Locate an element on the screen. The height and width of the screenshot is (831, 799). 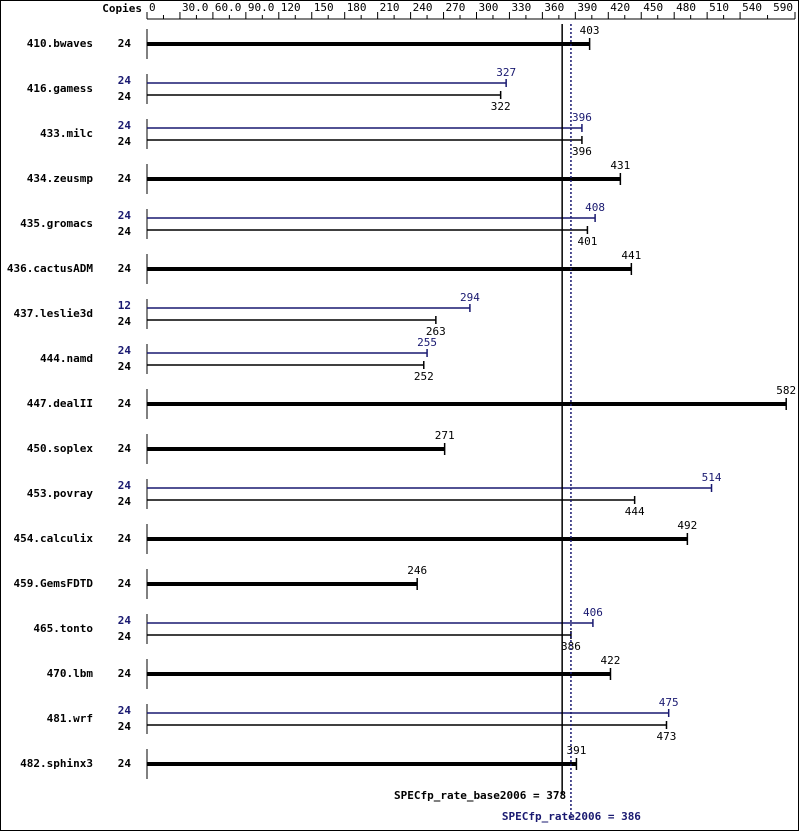
base-value-label: 401 is located at coordinates (587, 241).